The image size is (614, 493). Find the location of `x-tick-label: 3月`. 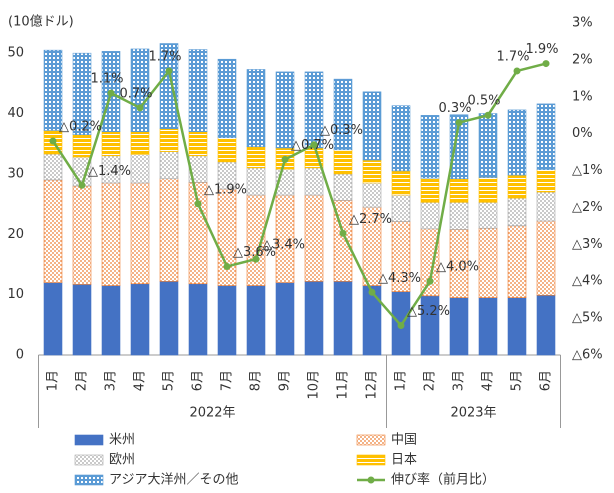

x-tick-label: 3月 is located at coordinates (459, 380).